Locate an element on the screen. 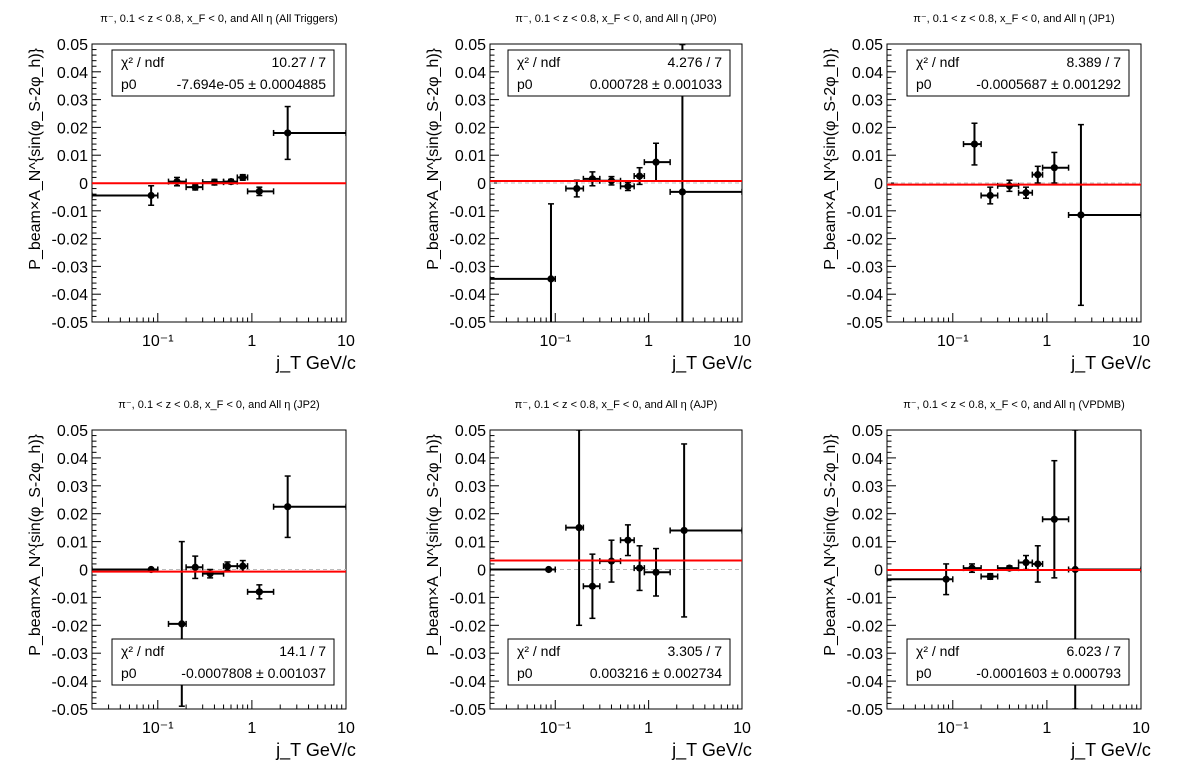 Image resolution: width=1196 pixels, height=772 pixels. fit-stats-box: χ² / ndf 14.1 / 7 p0 -0.0007808 ± 0.001037 is located at coordinates (223, 662).